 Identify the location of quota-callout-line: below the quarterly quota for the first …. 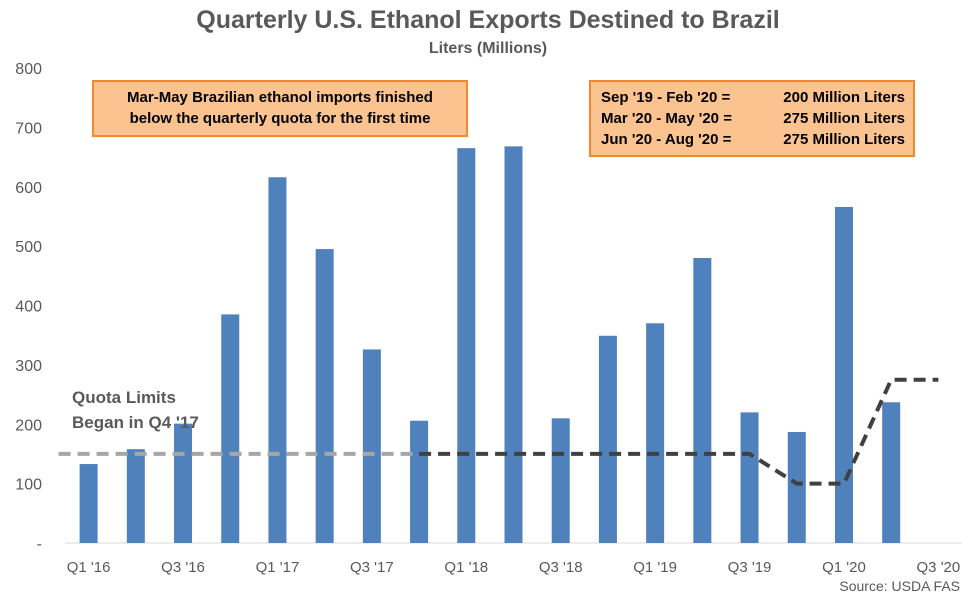
(280, 118).